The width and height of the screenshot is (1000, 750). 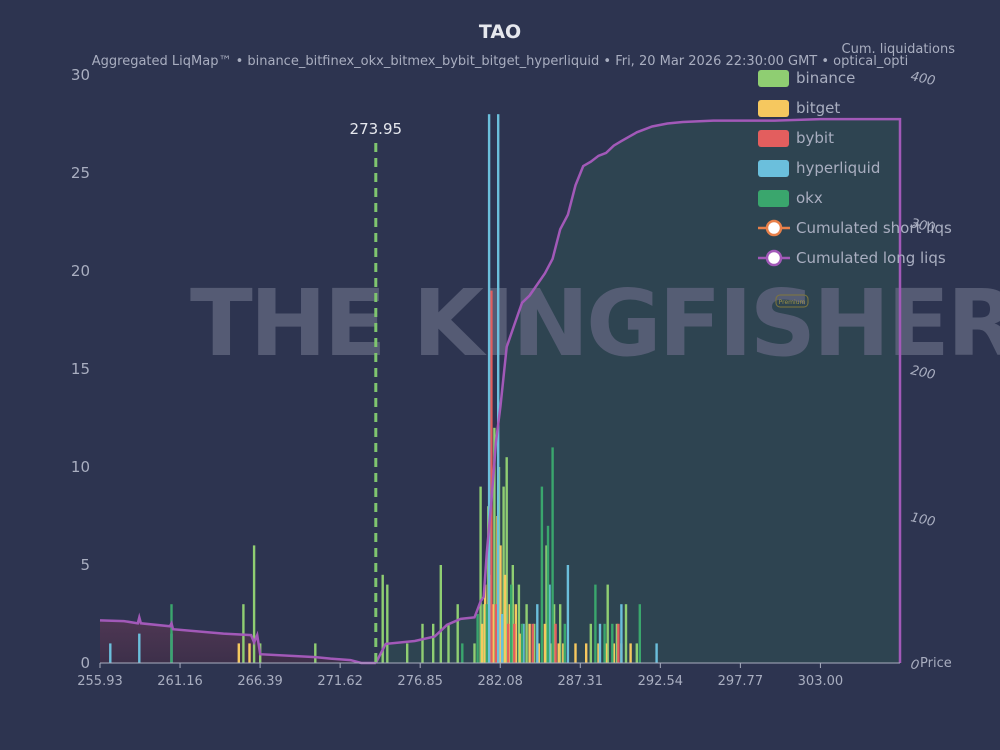 What do you see at coordinates (500, 32) in the screenshot?
I see `chart-title: TAO` at bounding box center [500, 32].